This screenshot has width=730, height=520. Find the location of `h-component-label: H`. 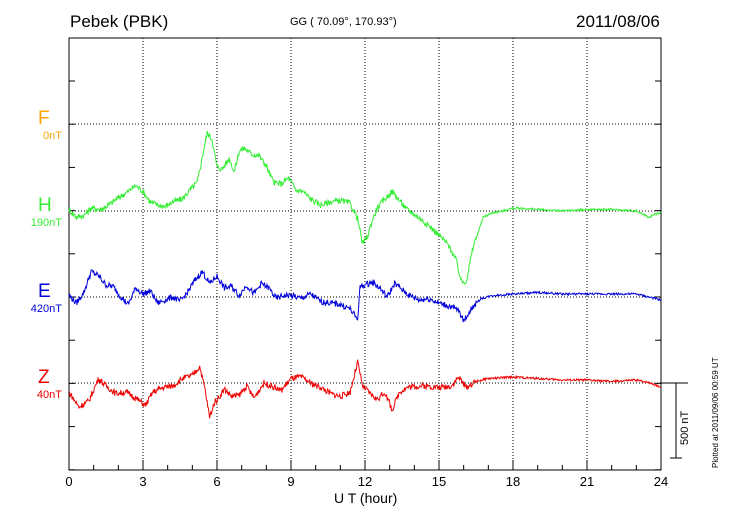

h-component-label: H is located at coordinates (45, 205).